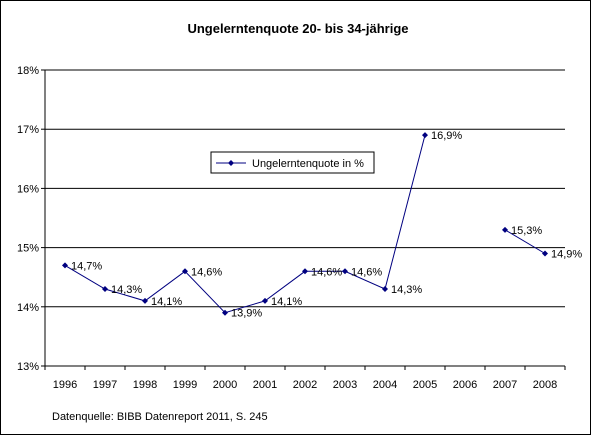 The height and width of the screenshot is (435, 591). I want to click on chart-title: Ungelerntenquote 20- bis 34-jährige, so click(297, 28).